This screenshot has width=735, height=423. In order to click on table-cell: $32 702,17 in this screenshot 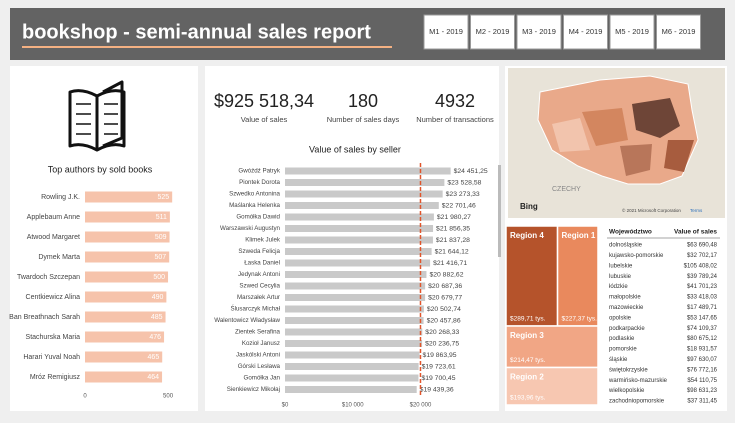, I will do `click(702, 256)`.